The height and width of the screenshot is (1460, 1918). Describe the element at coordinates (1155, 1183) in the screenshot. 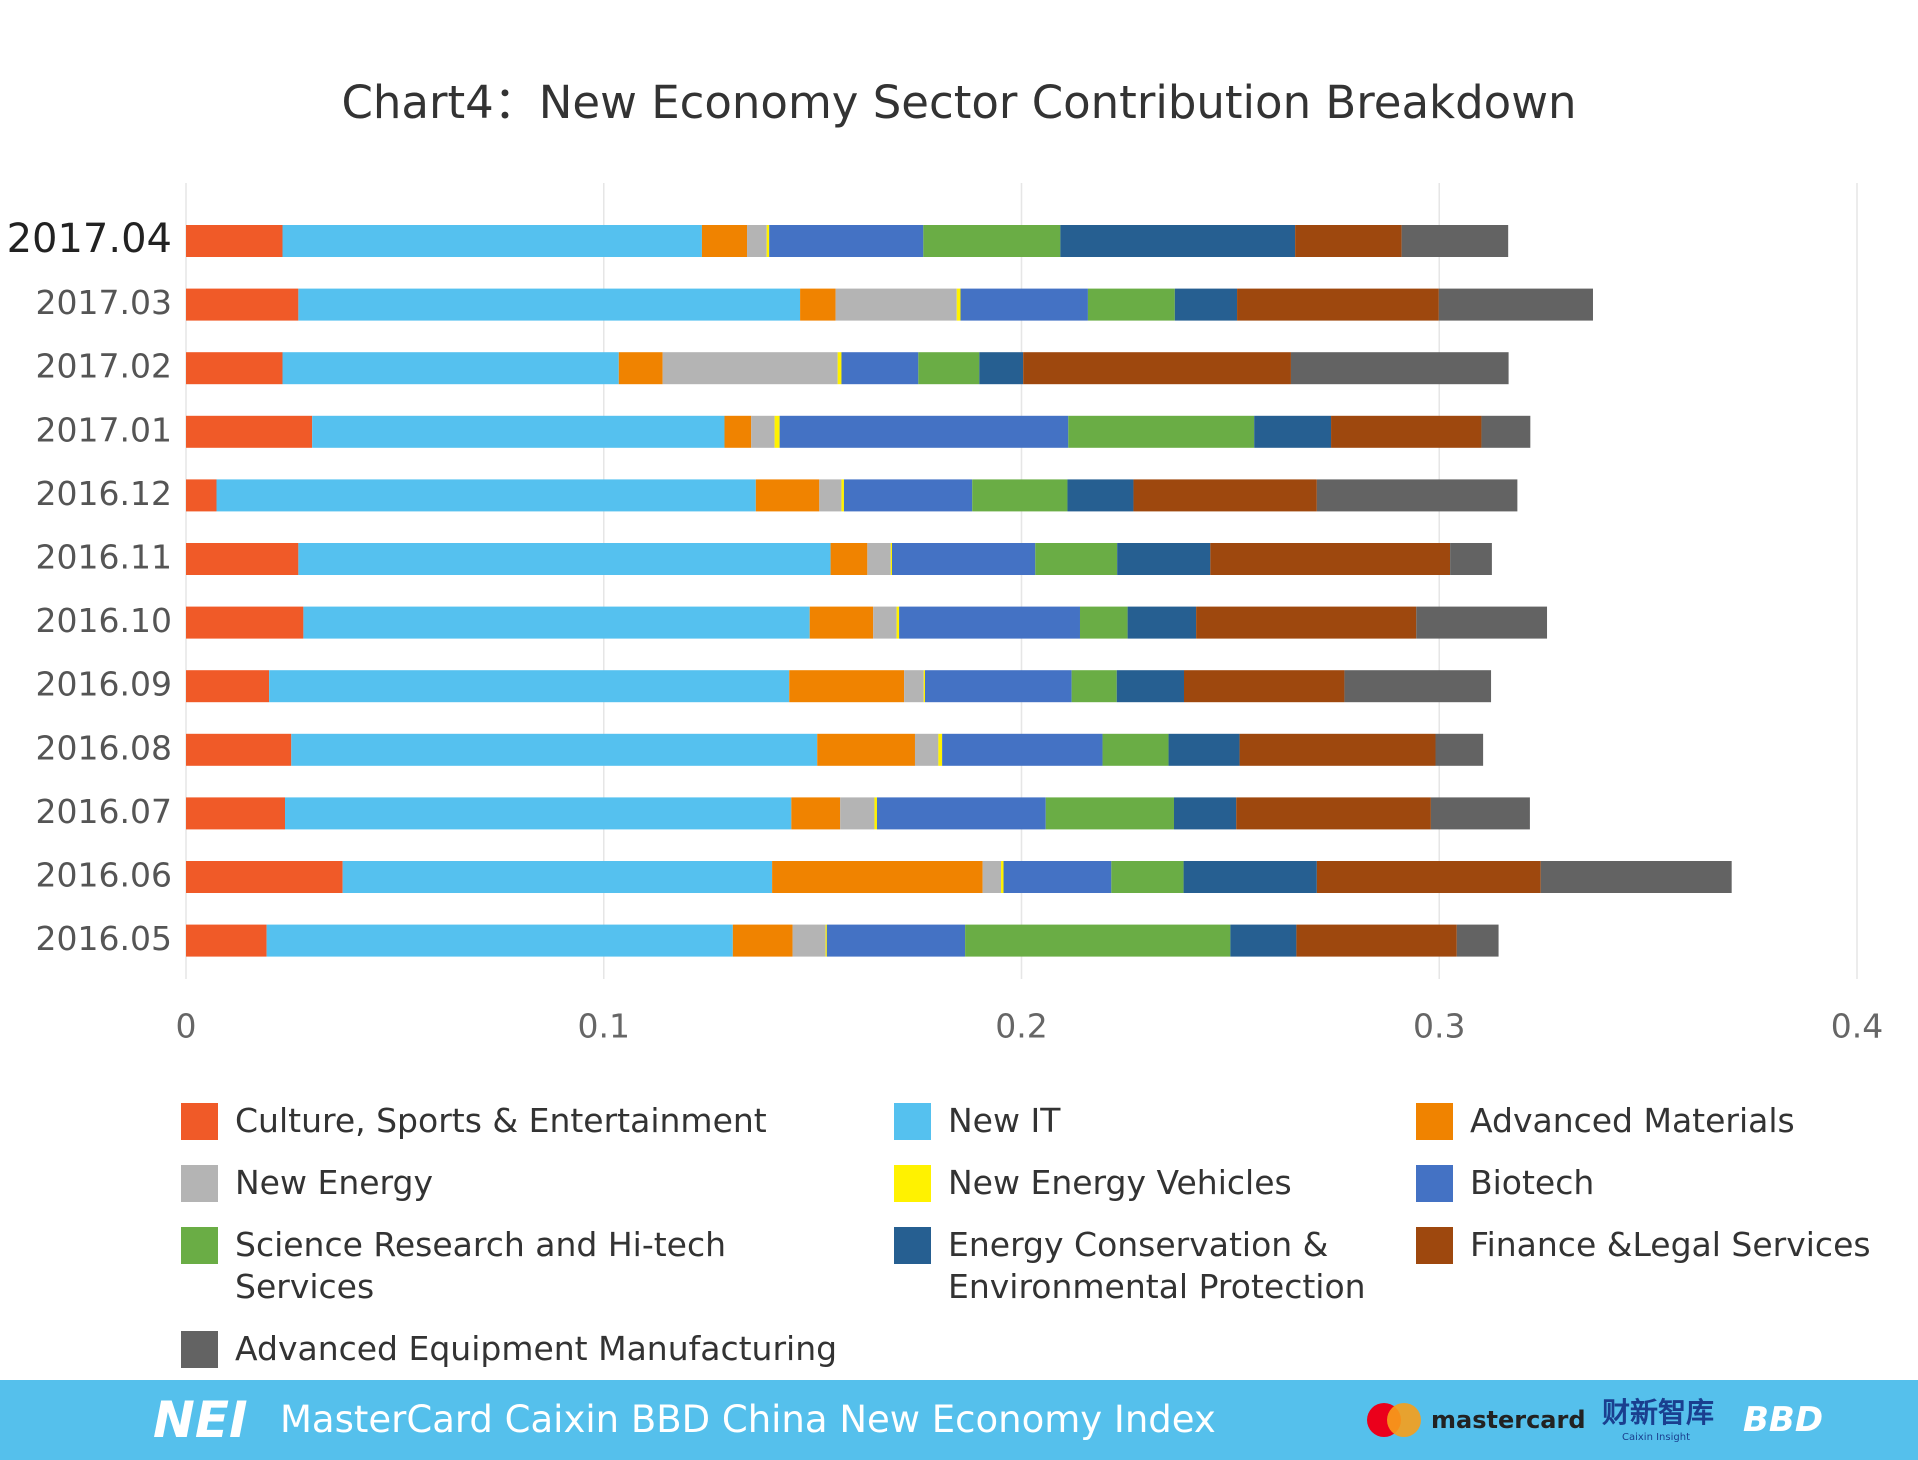

I see `legend-item: New Energy Vehicles` at that location.